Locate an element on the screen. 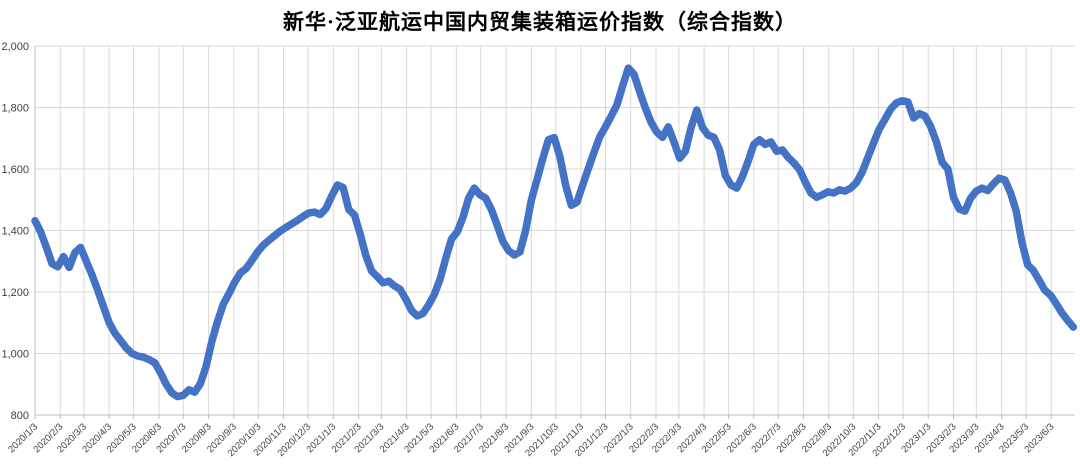 Image resolution: width=1080 pixels, height=470 pixels. y-axis-label: 1,800 is located at coordinates (15, 109).